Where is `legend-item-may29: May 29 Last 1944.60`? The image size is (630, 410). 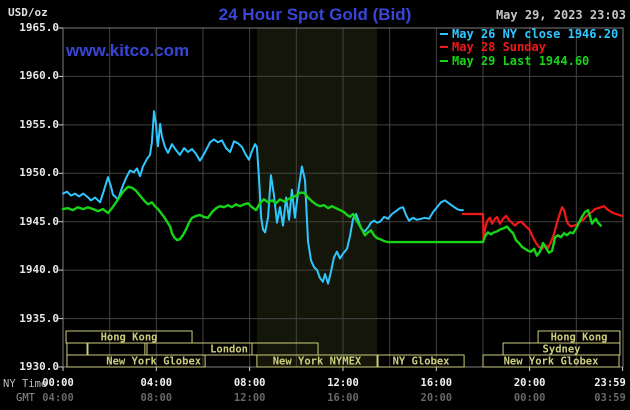 legend-item-may29: May 29 Last 1944.60 is located at coordinates (529, 60).